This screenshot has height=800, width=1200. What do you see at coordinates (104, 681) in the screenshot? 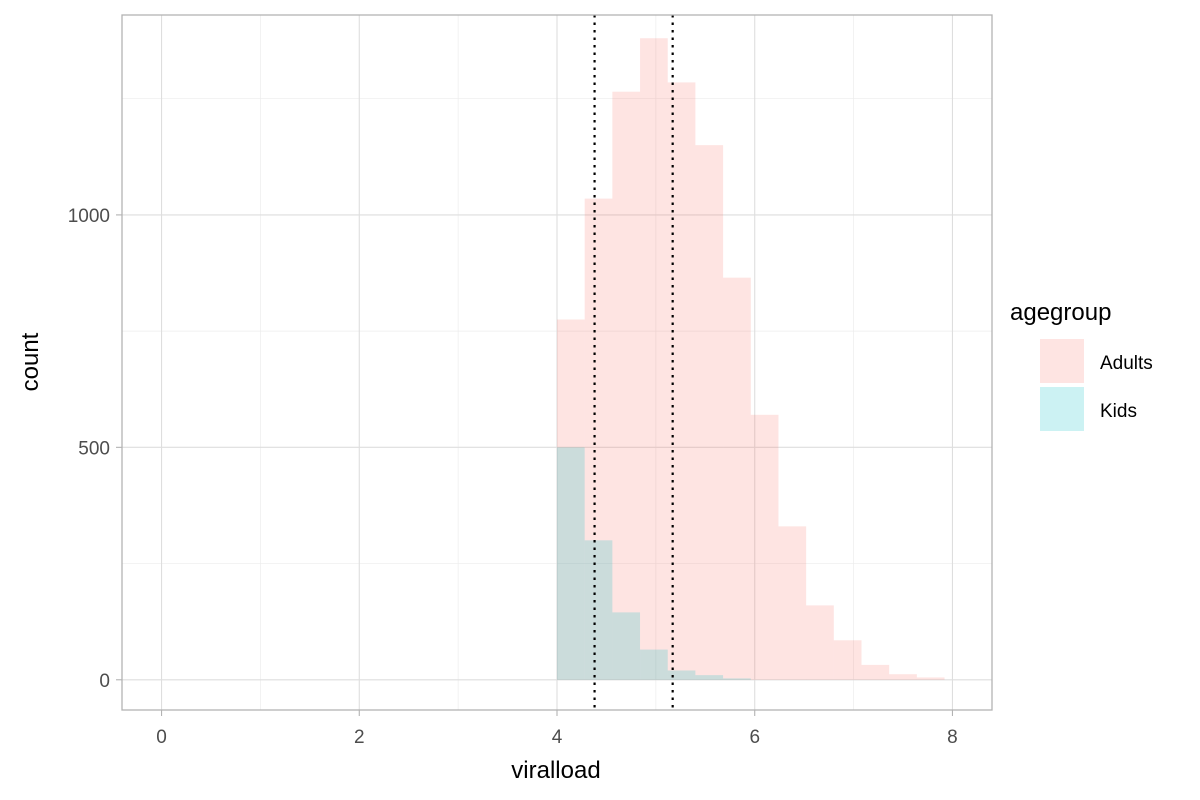
I see `y-tick-label: 0` at bounding box center [104, 681].